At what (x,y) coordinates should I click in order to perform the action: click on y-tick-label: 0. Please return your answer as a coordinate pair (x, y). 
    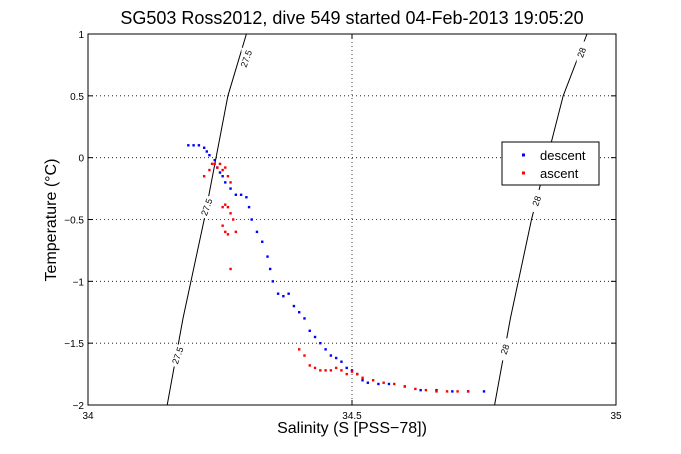
    Looking at the image, I should click on (81, 159).